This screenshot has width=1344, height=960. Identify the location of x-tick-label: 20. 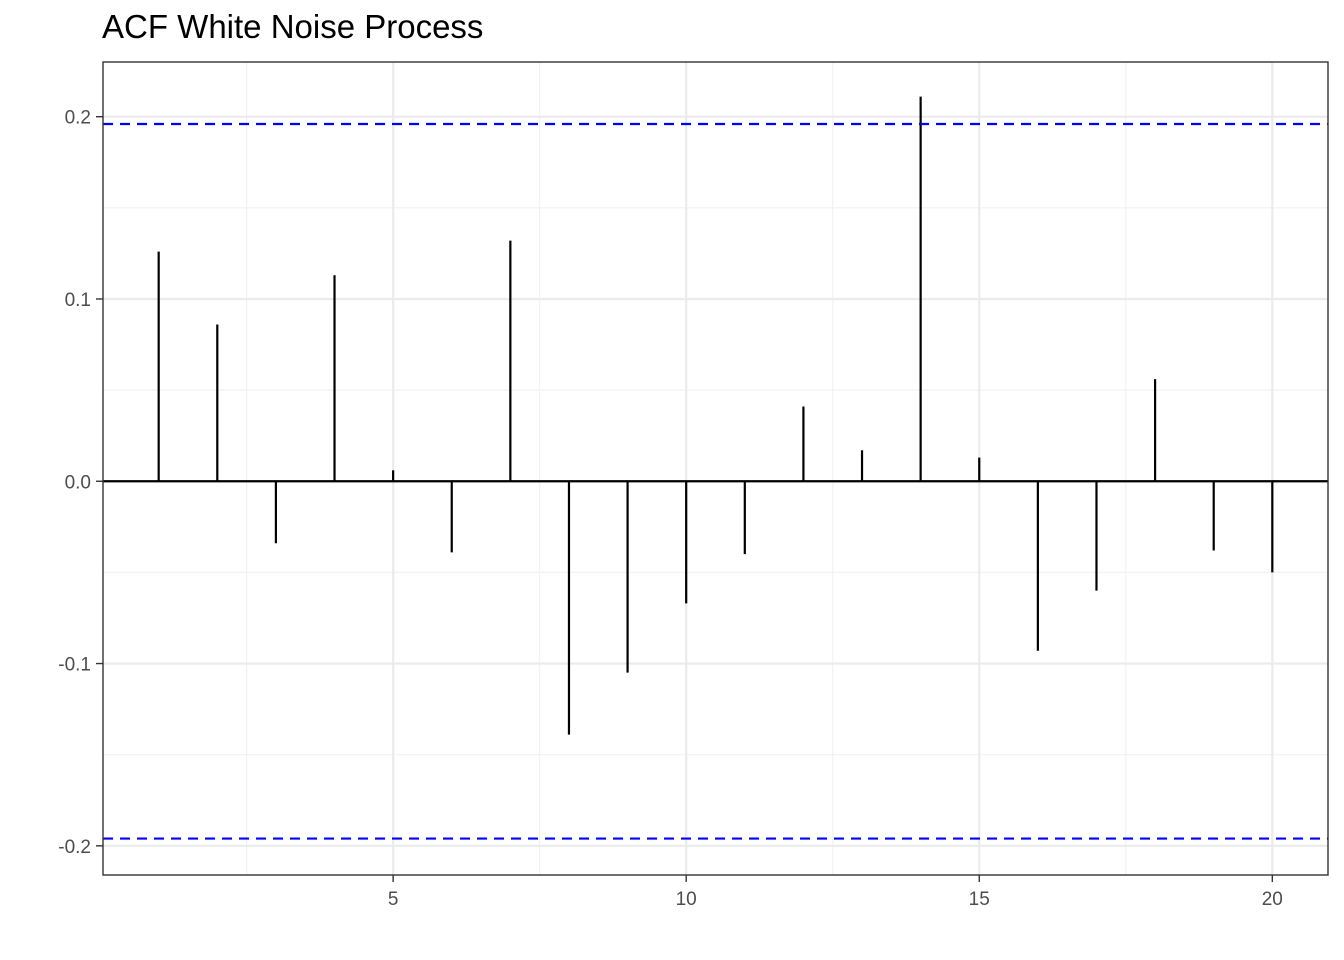
(1272, 899).